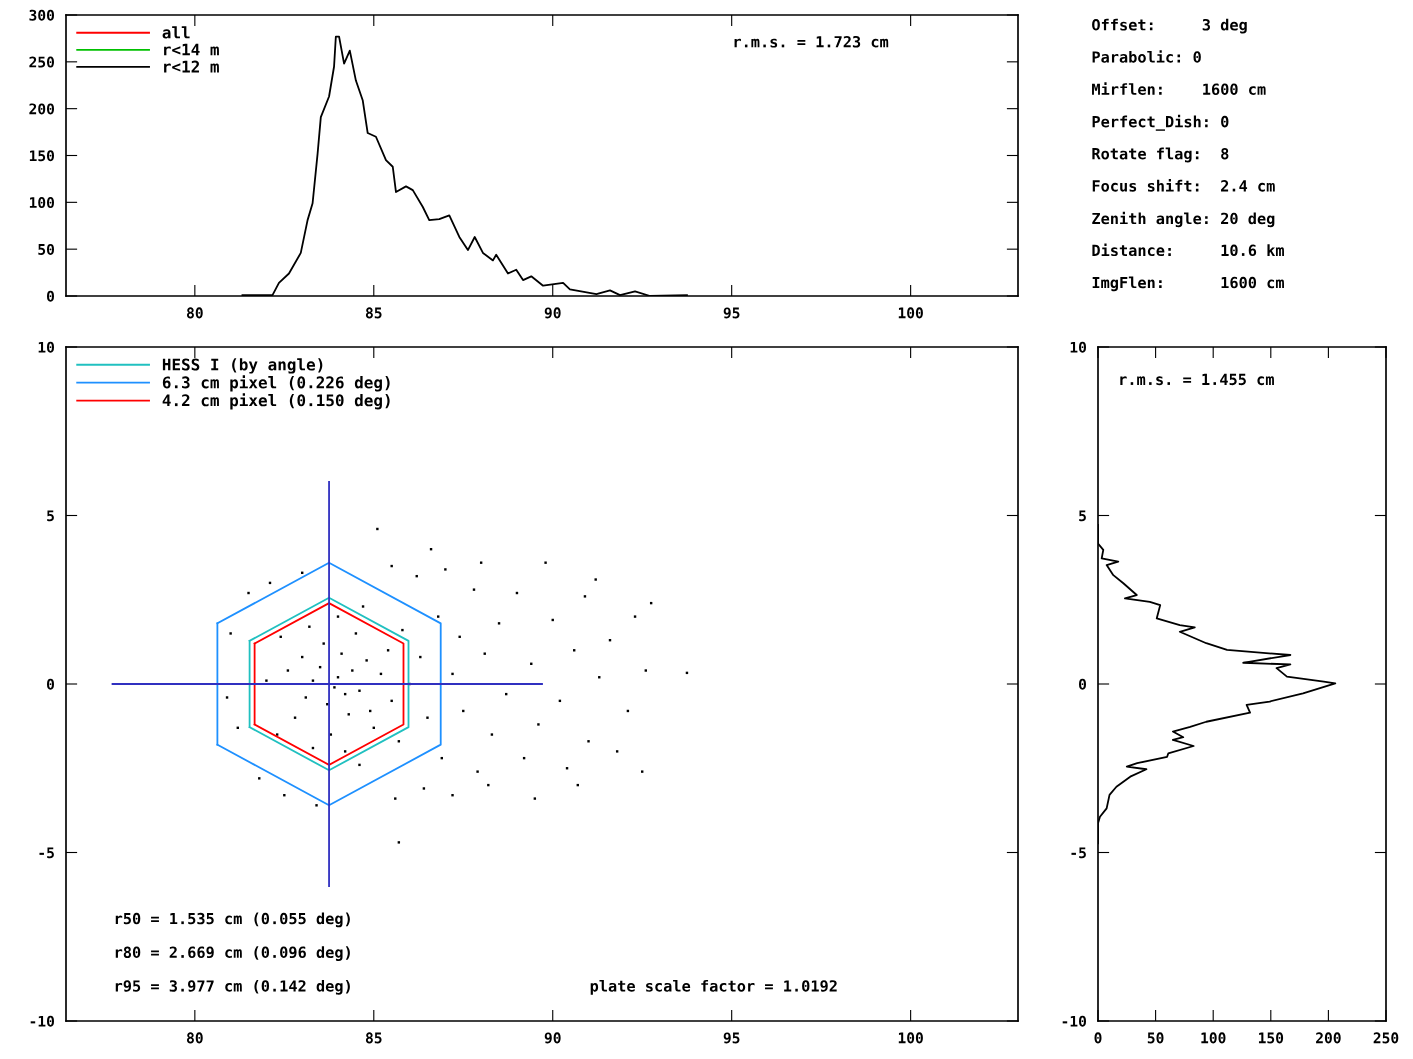  What do you see at coordinates (1179, 88) in the screenshot?
I see `text: Mirflen: 1600 cm` at bounding box center [1179, 88].